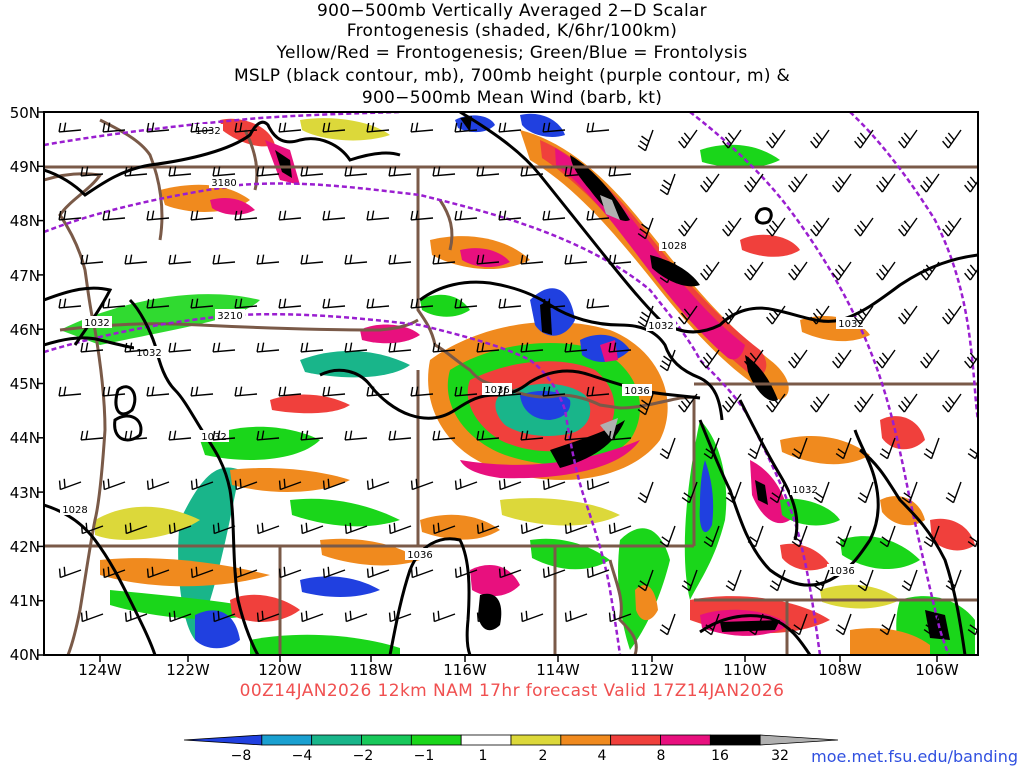 The image size is (1024, 768). I want to click on colorbar-label: −2, so click(363, 756).